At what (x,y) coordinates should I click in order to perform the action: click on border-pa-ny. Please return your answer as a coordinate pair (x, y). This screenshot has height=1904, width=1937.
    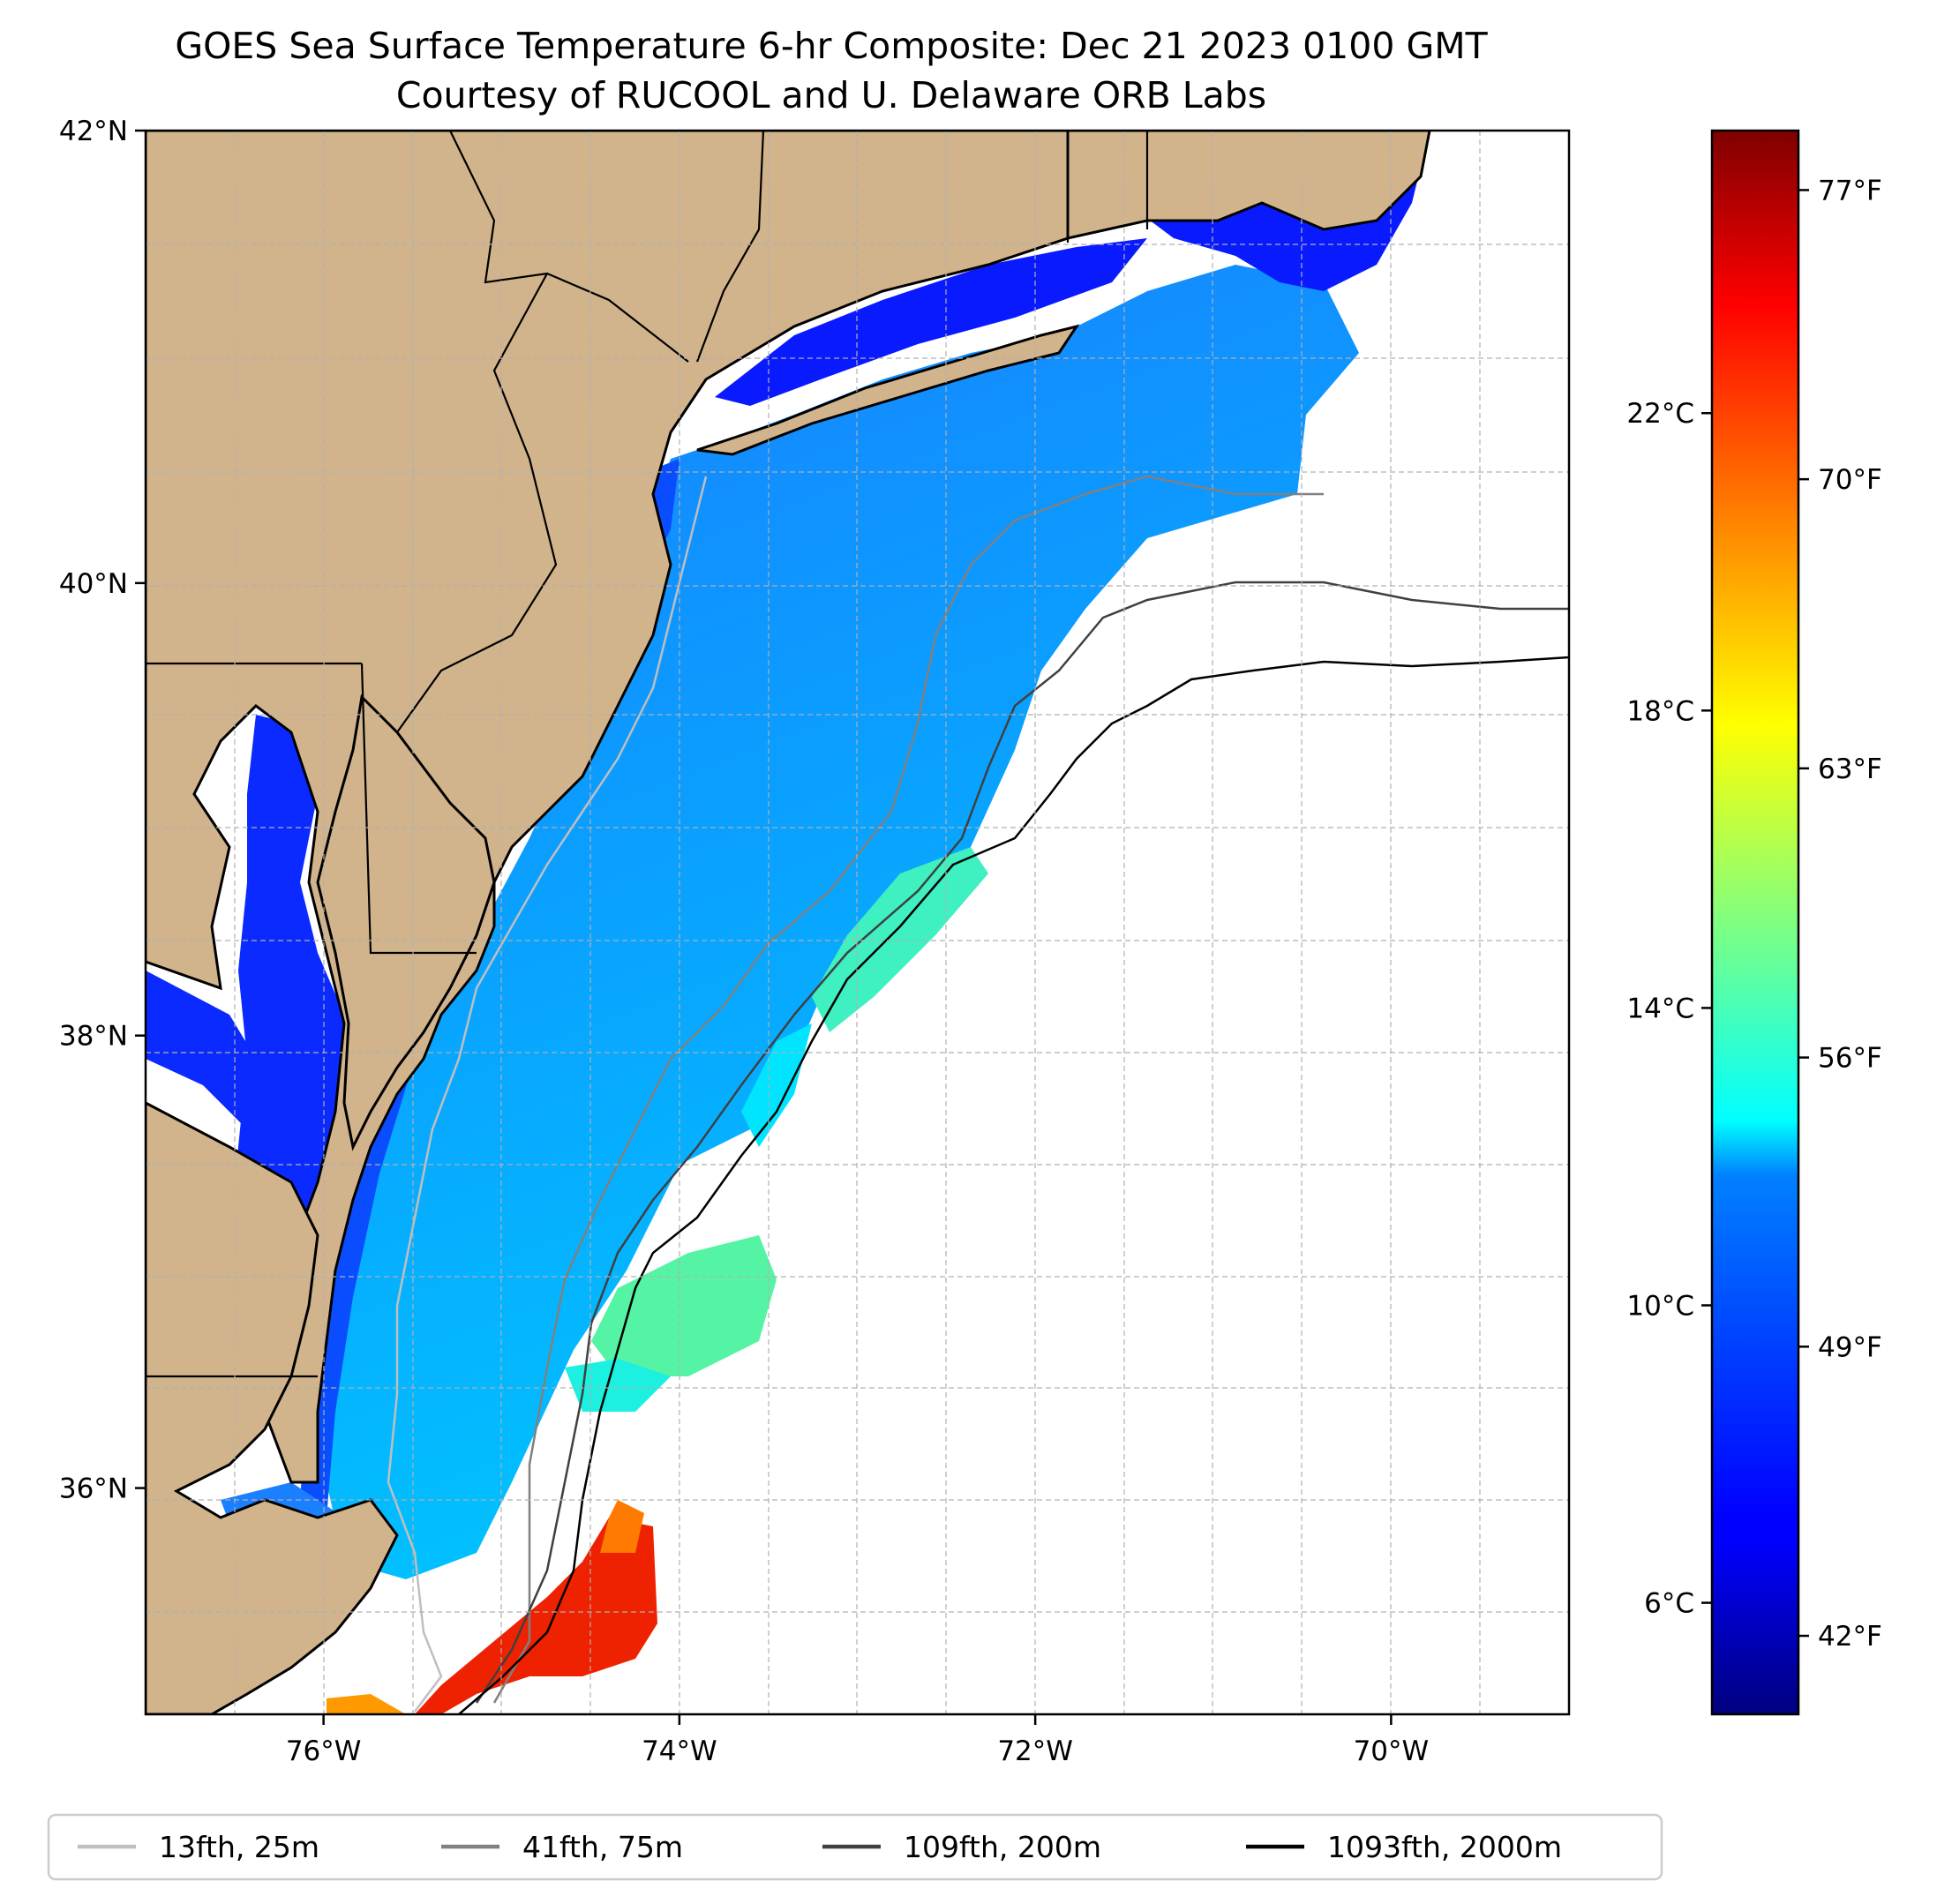
    Looking at the image, I should click on (569, 247).